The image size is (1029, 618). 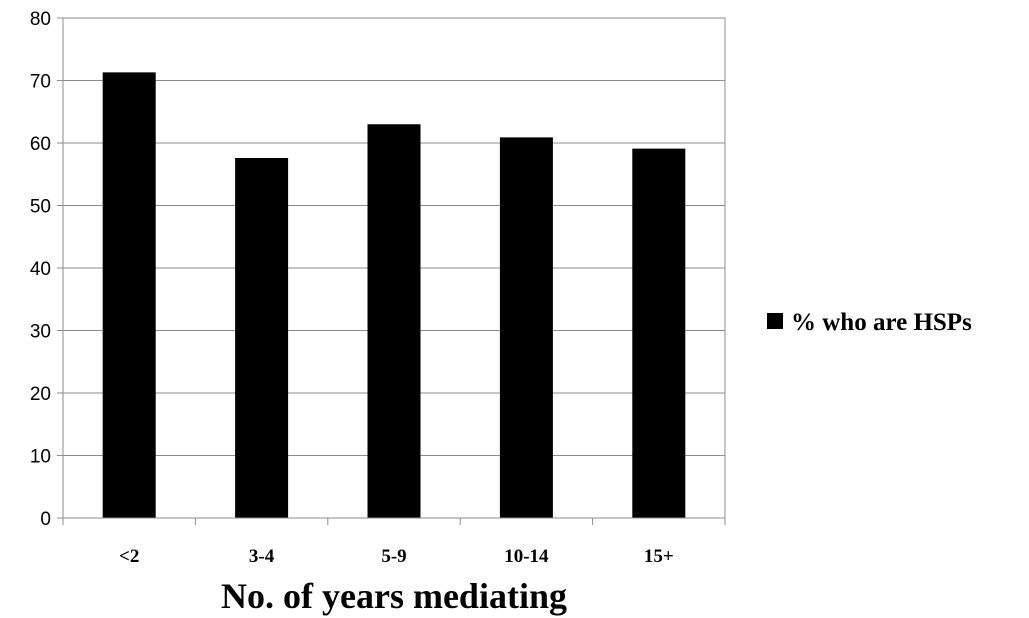 What do you see at coordinates (40, 457) in the screenshot?
I see `y-tick-label: 10` at bounding box center [40, 457].